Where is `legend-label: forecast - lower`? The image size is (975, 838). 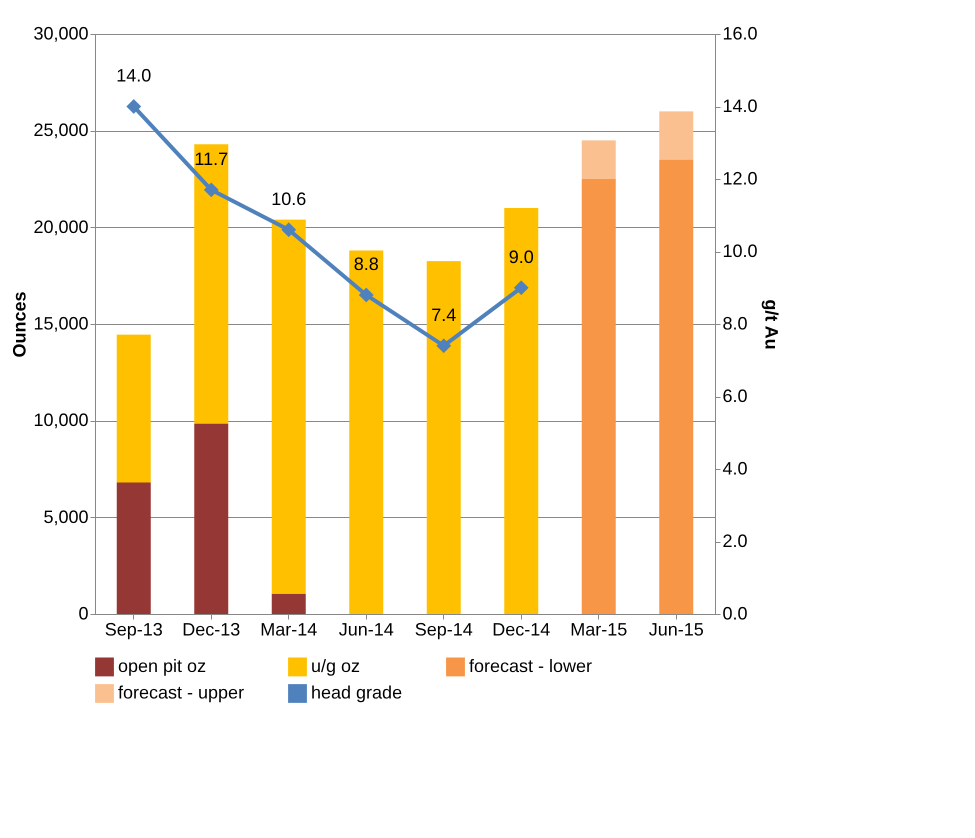 legend-label: forecast - lower is located at coordinates (530, 666).